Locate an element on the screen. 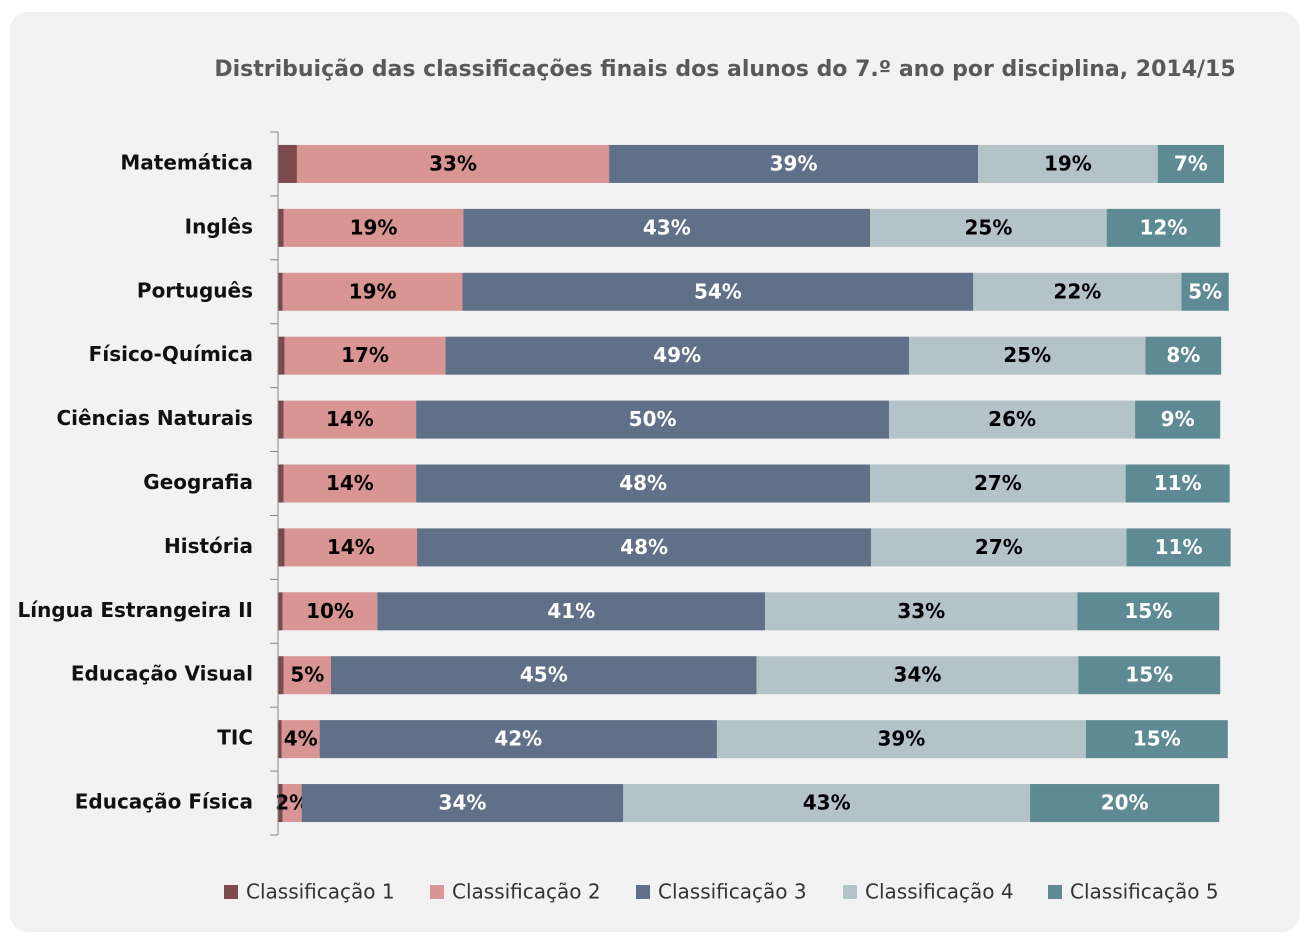 The width and height of the screenshot is (1306, 936). y-tick-label: História is located at coordinates (208, 546).